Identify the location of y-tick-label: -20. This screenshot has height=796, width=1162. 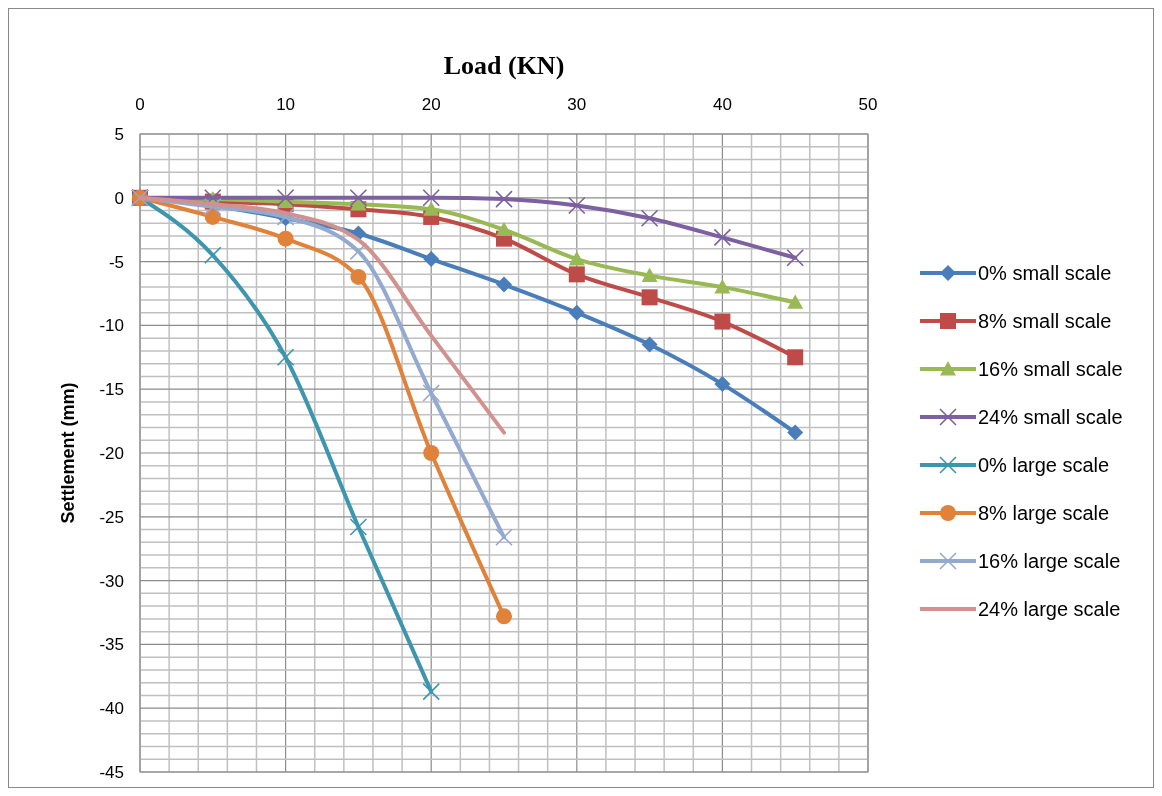
(111, 453).